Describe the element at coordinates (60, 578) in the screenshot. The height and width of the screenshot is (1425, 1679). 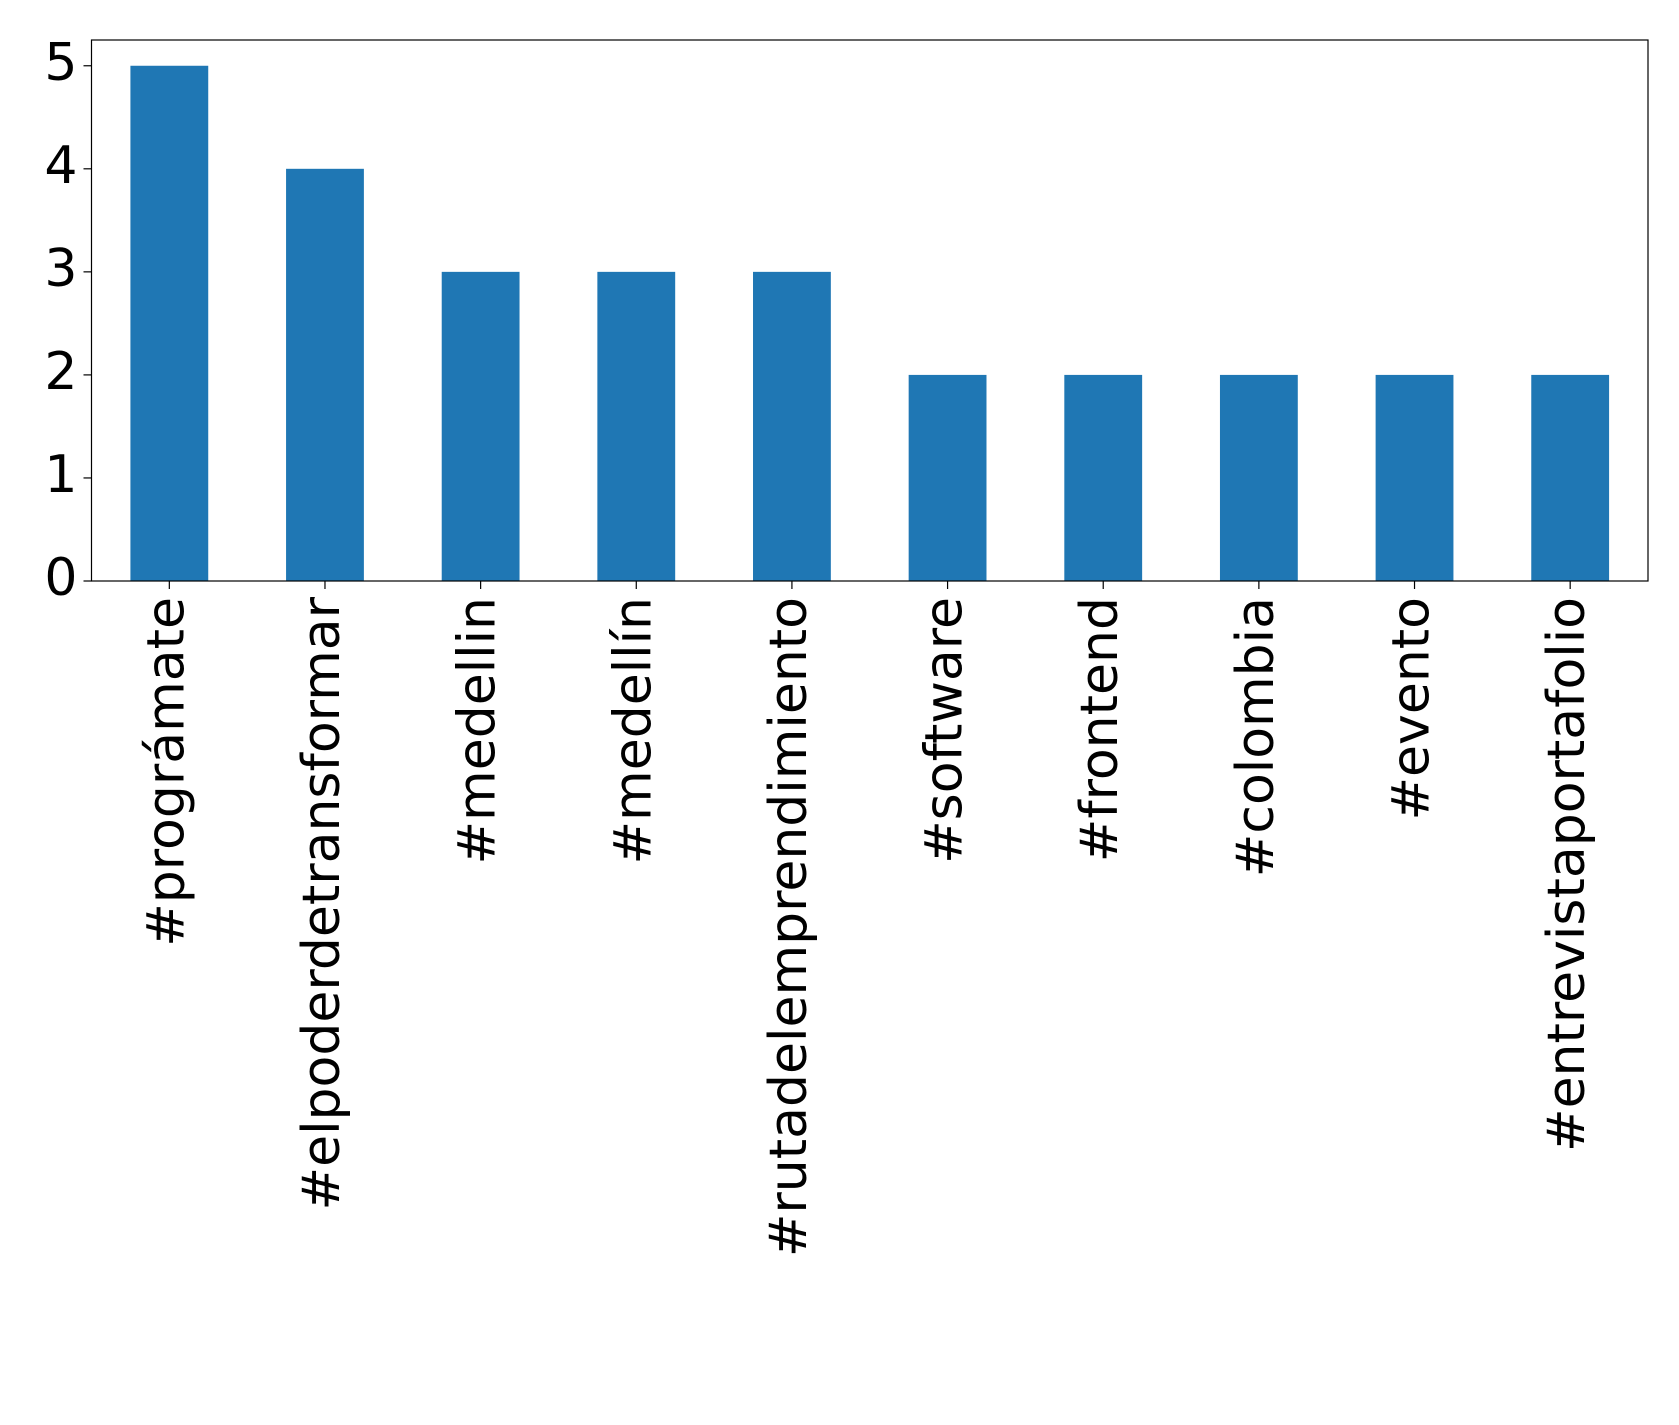
I see `y-tick-label: 0` at that location.